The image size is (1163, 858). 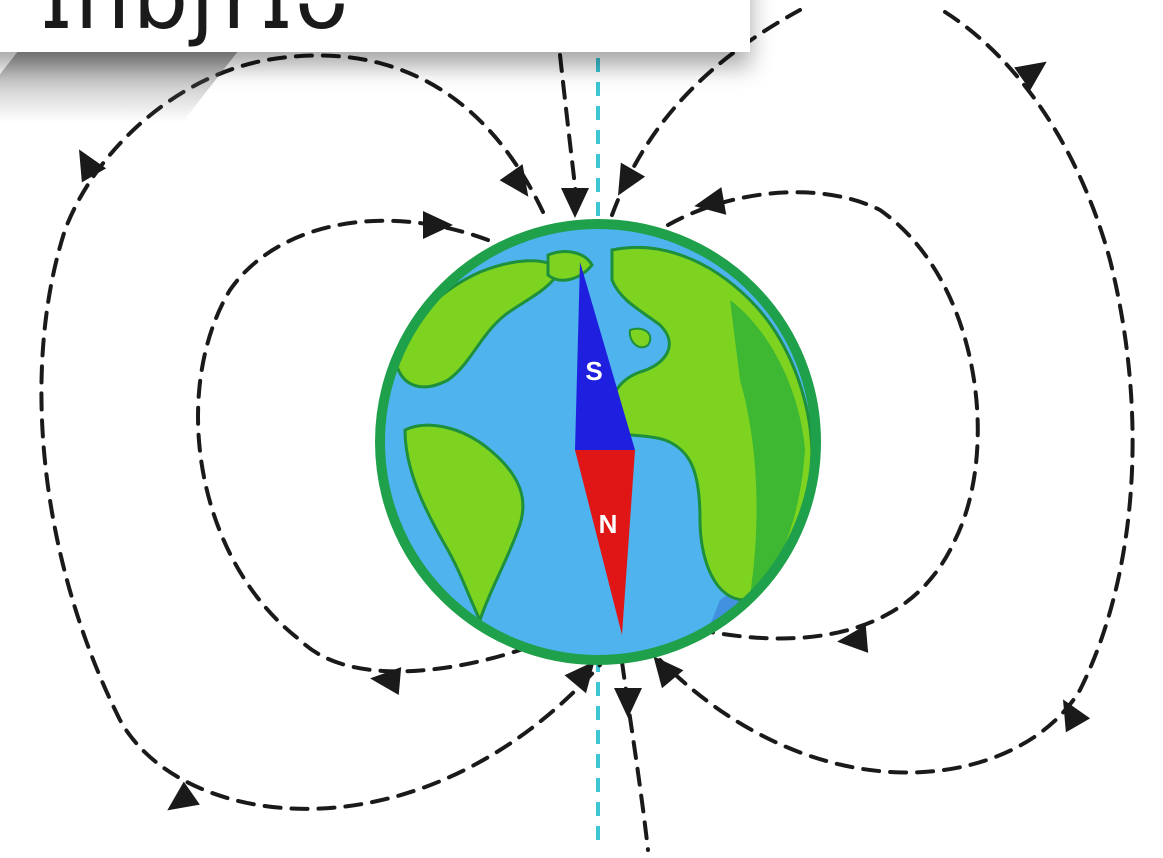 I want to click on compass-needle: S N, so click(x=605, y=448).